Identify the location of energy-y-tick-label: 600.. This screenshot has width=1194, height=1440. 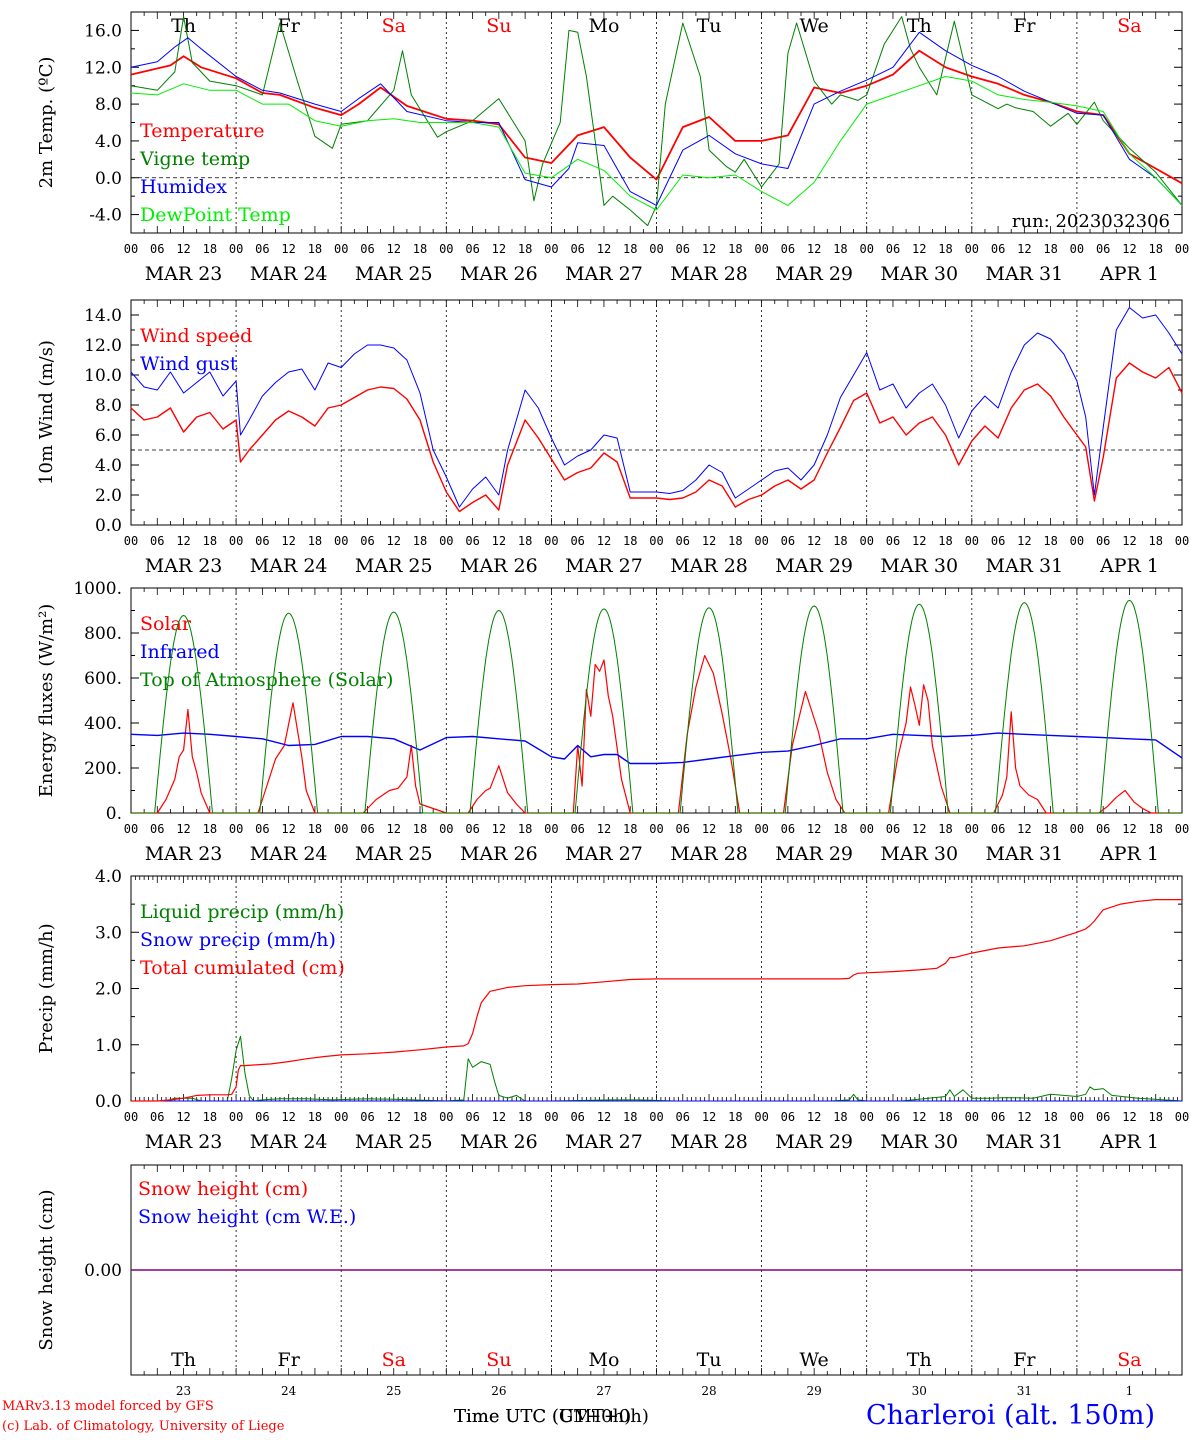
(103, 679).